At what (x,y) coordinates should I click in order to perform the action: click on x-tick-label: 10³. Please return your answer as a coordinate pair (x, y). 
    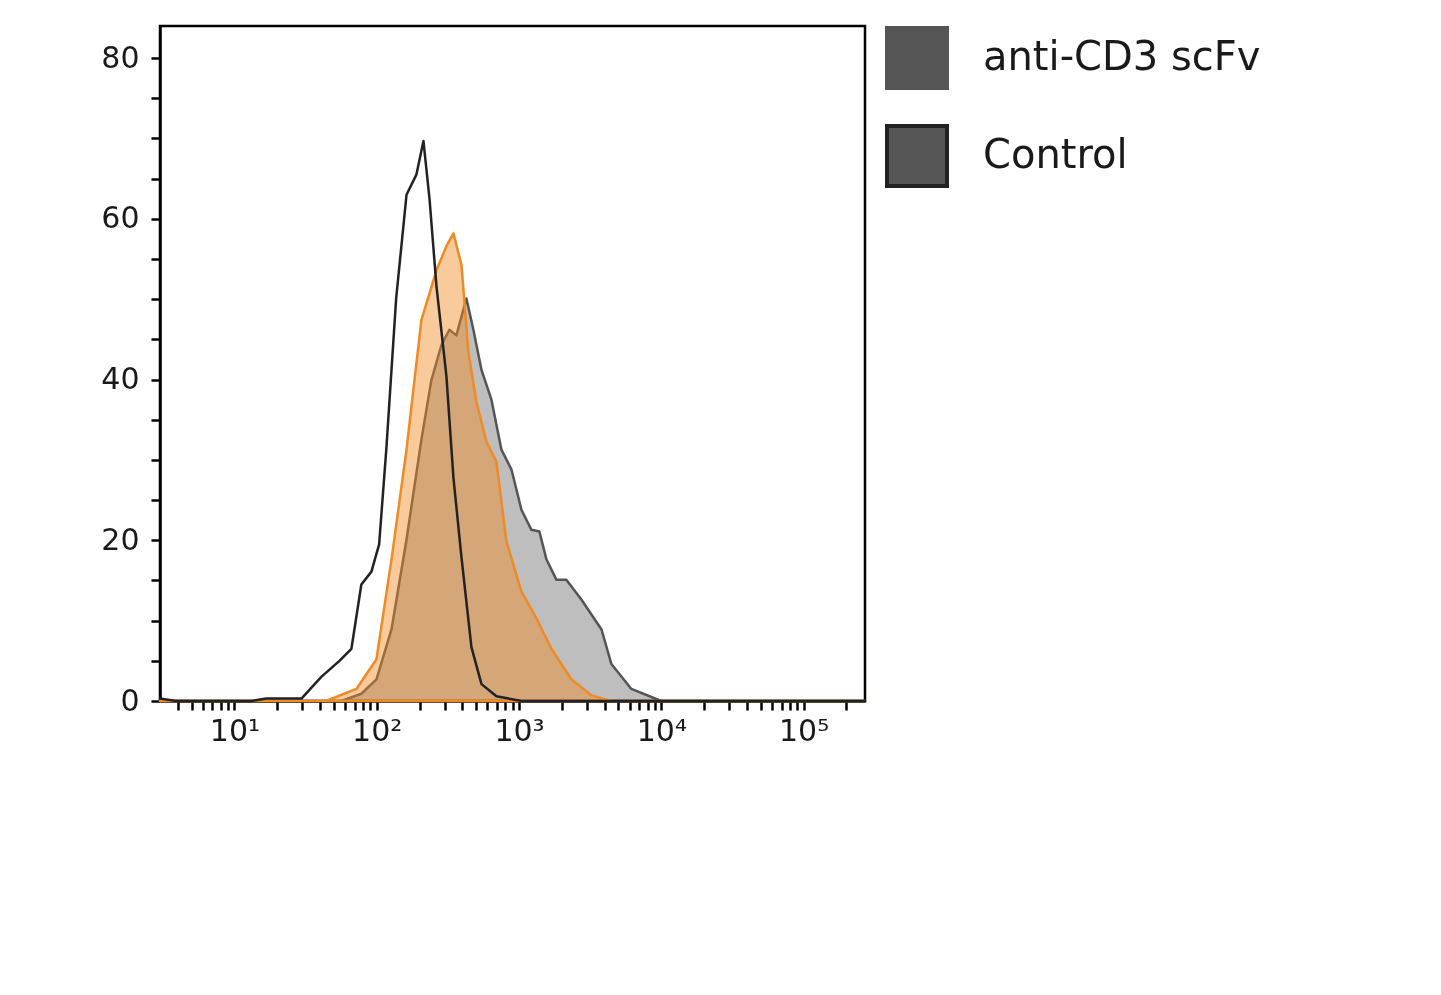
    Looking at the image, I should click on (519, 730).